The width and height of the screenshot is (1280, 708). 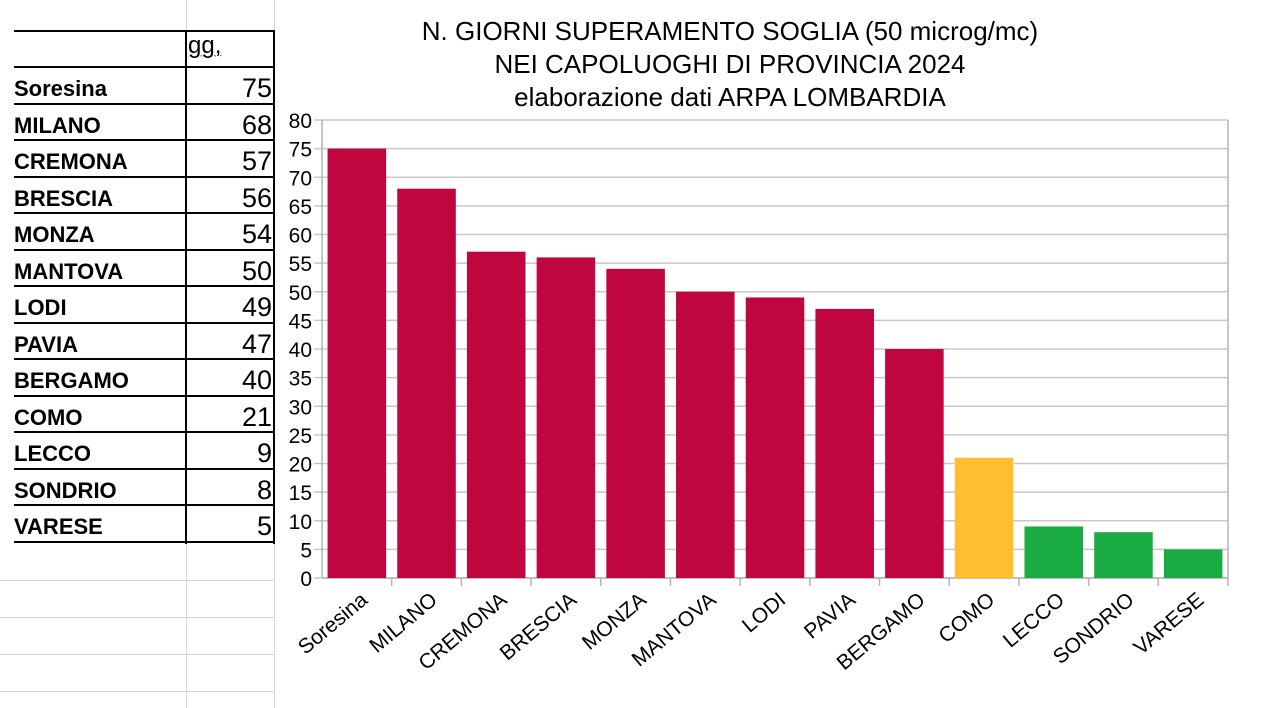 What do you see at coordinates (566, 417) in the screenshot?
I see `bar-brescia` at bounding box center [566, 417].